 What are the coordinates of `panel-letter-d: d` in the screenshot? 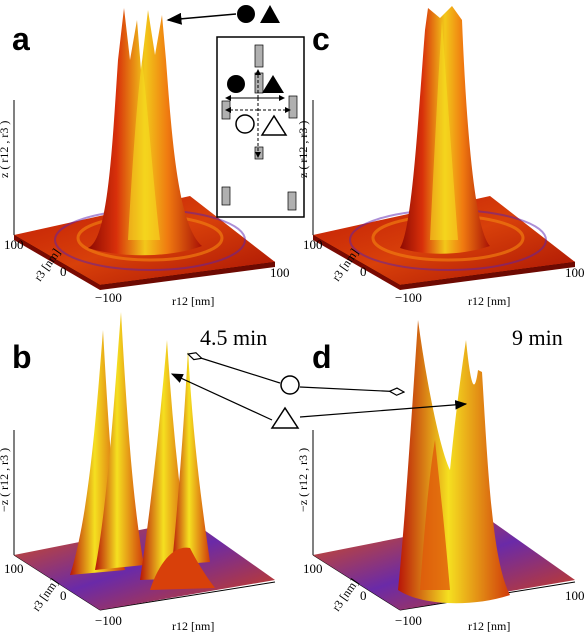 It's located at (322, 357).